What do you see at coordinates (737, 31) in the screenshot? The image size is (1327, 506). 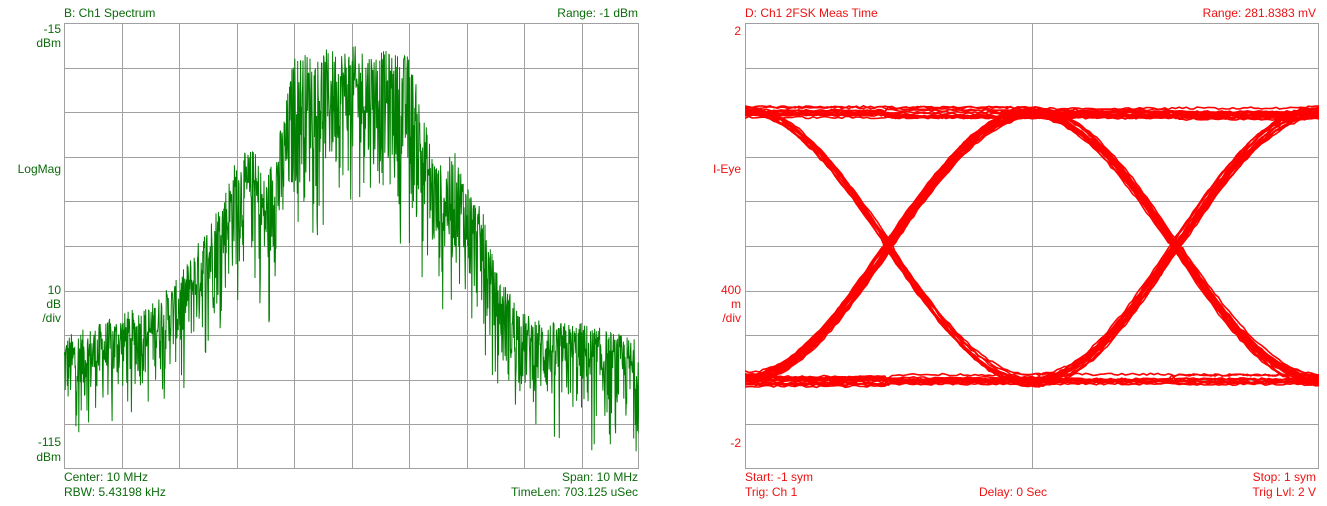 I see `eye-y-top: 2` at bounding box center [737, 31].